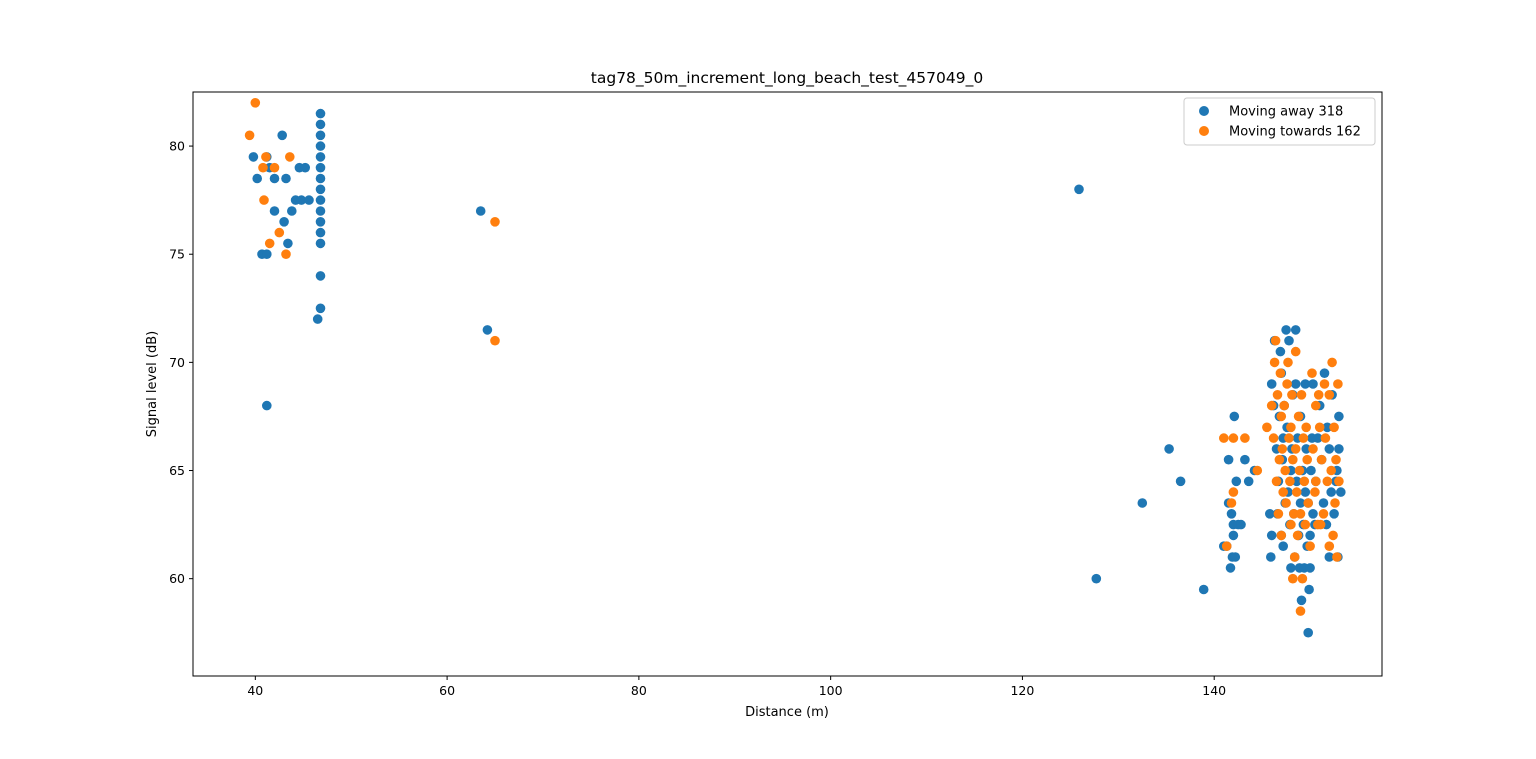 Image resolution: width=1536 pixels, height=759 pixels. What do you see at coordinates (787, 712) in the screenshot?
I see `x-axis-label: Distance (m)` at bounding box center [787, 712].